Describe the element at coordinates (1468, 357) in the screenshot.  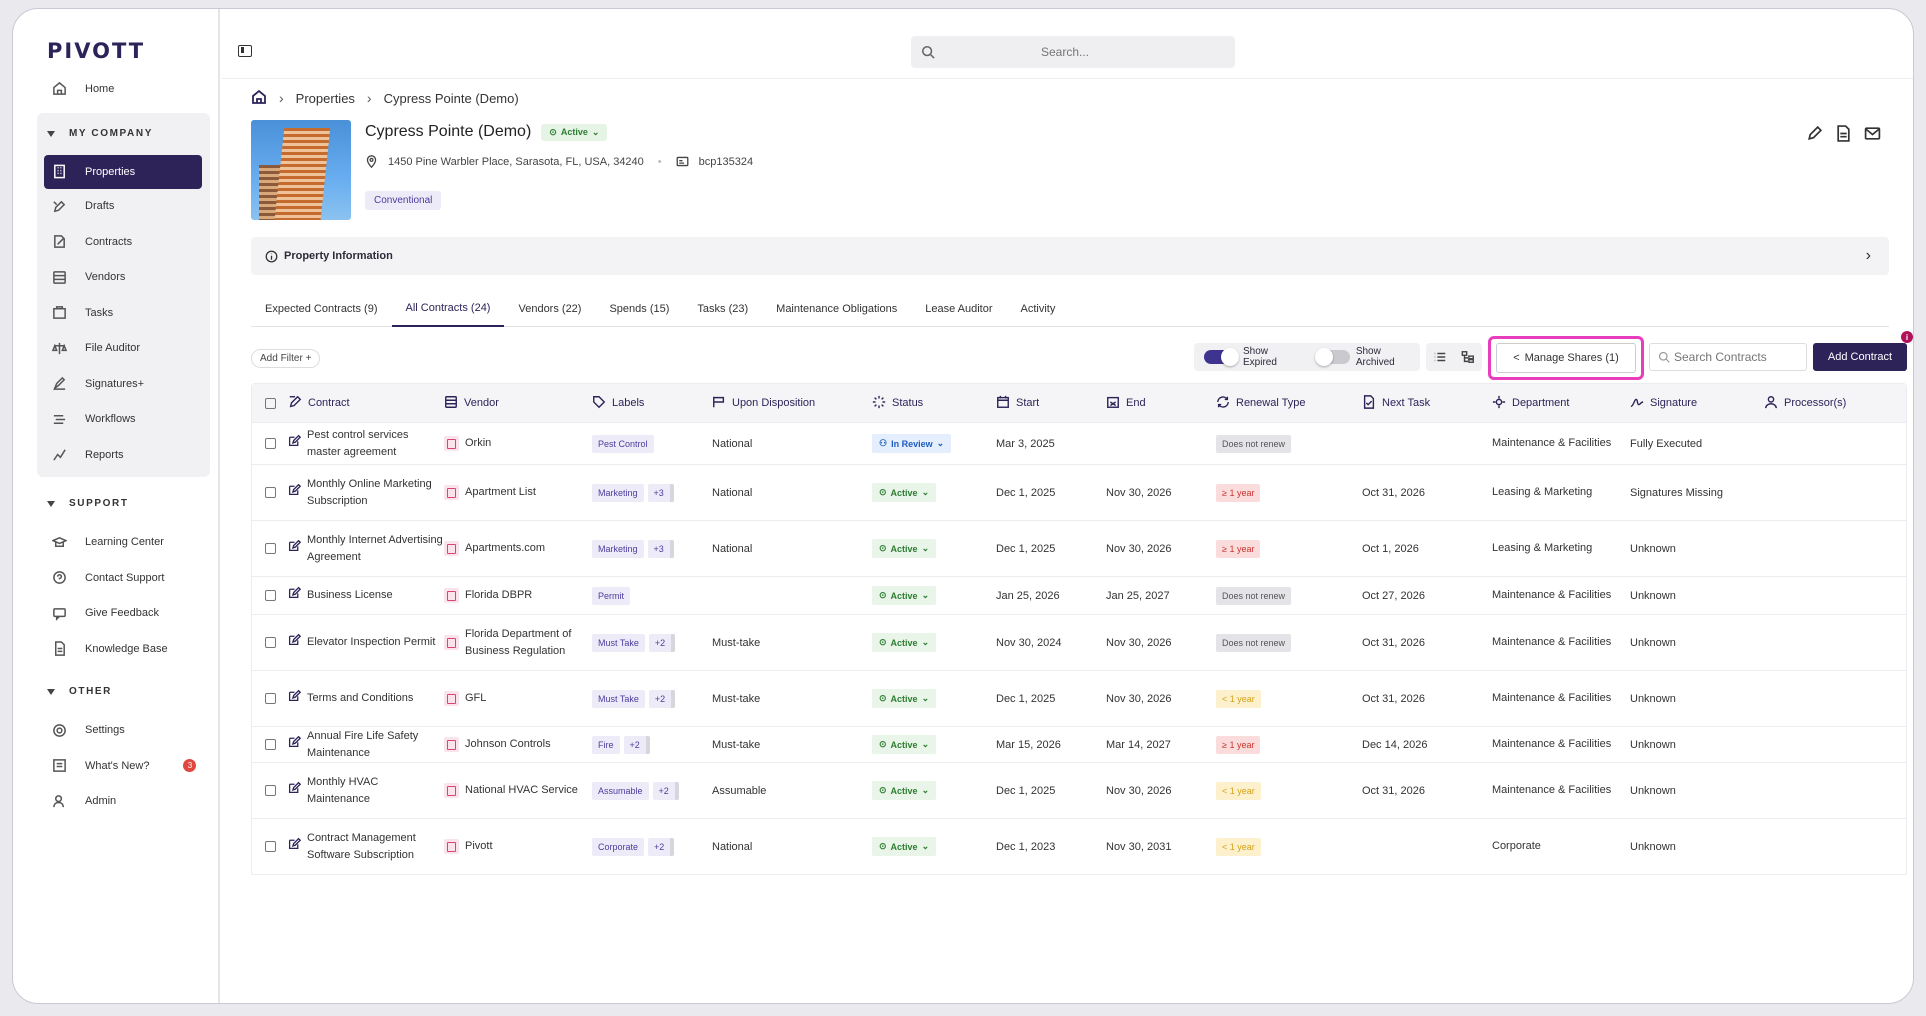
I see `tree-view-icon` at that location.